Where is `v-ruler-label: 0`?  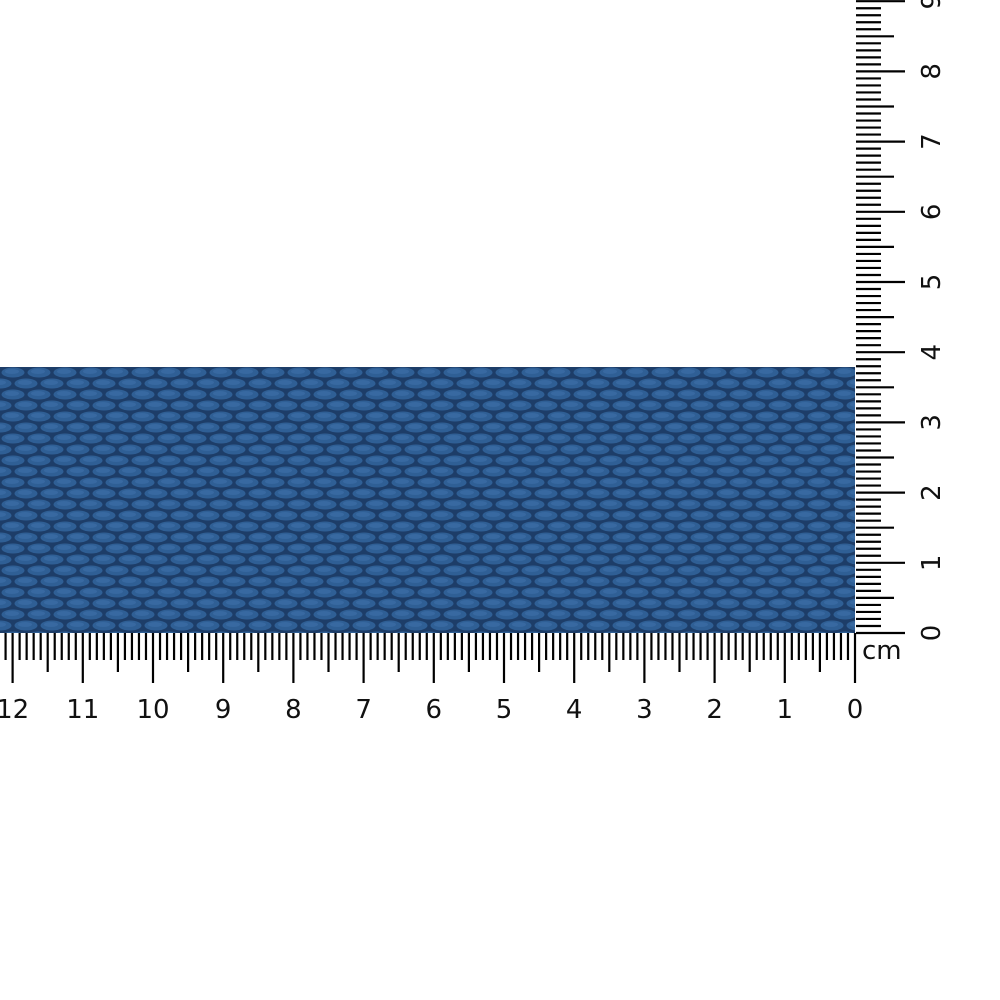
v-ruler-label: 0 is located at coordinates (932, 633).